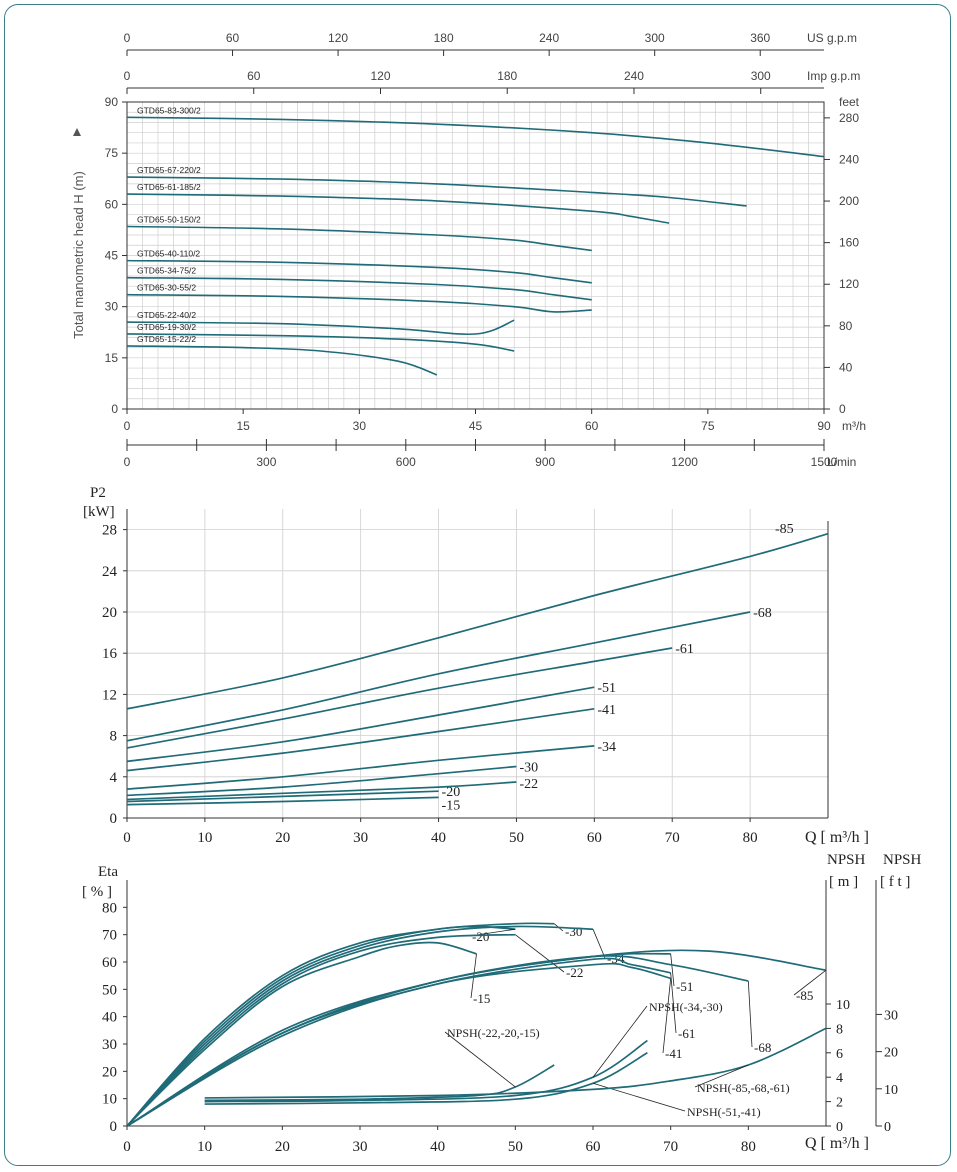 Image resolution: width=957 pixels, height=1172 pixels. What do you see at coordinates (507, 76) in the screenshot?
I see `imp-gpm-tick-label: 180` at bounding box center [507, 76].